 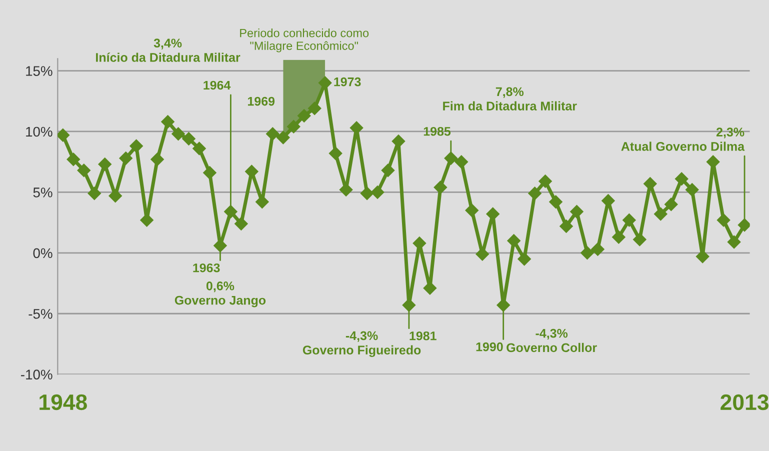 What do you see at coordinates (168, 50) in the screenshot?
I see `annotation: 3,4% Início da Ditadura Militar` at bounding box center [168, 50].